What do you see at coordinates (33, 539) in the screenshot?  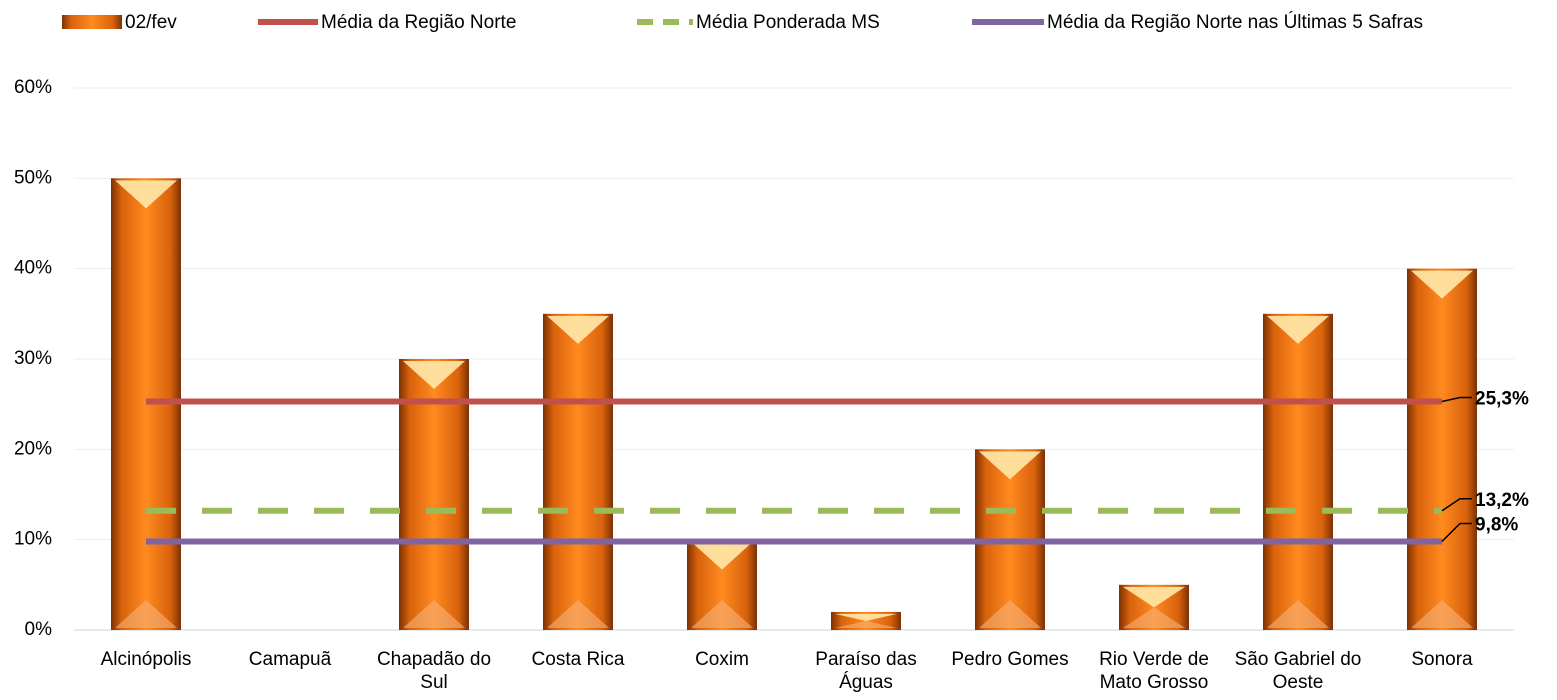 I see `y-tick-label: 10%` at bounding box center [33, 539].